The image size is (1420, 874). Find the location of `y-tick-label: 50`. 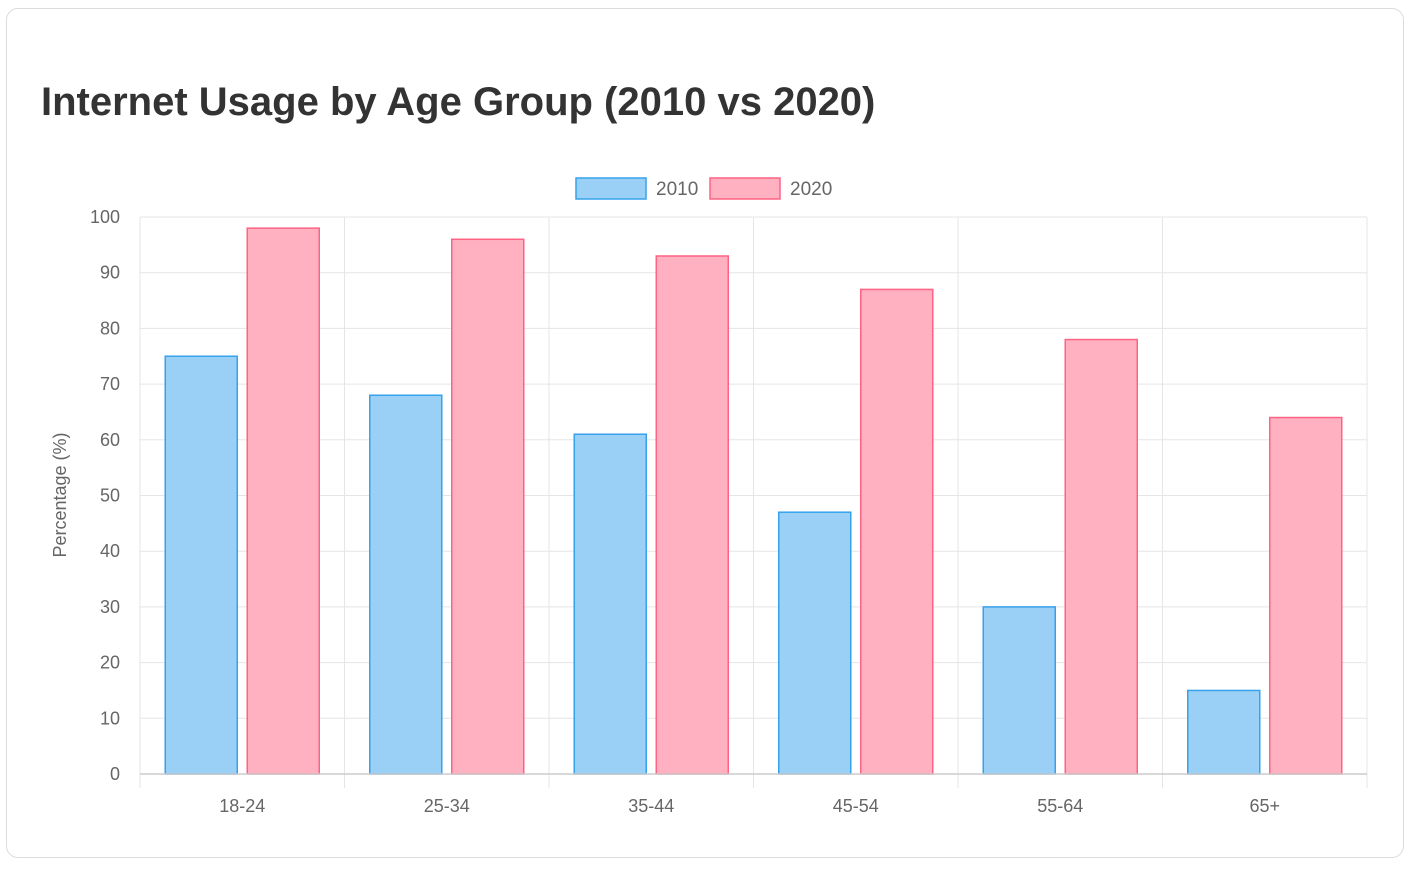

y-tick-label: 50 is located at coordinates (110, 496).